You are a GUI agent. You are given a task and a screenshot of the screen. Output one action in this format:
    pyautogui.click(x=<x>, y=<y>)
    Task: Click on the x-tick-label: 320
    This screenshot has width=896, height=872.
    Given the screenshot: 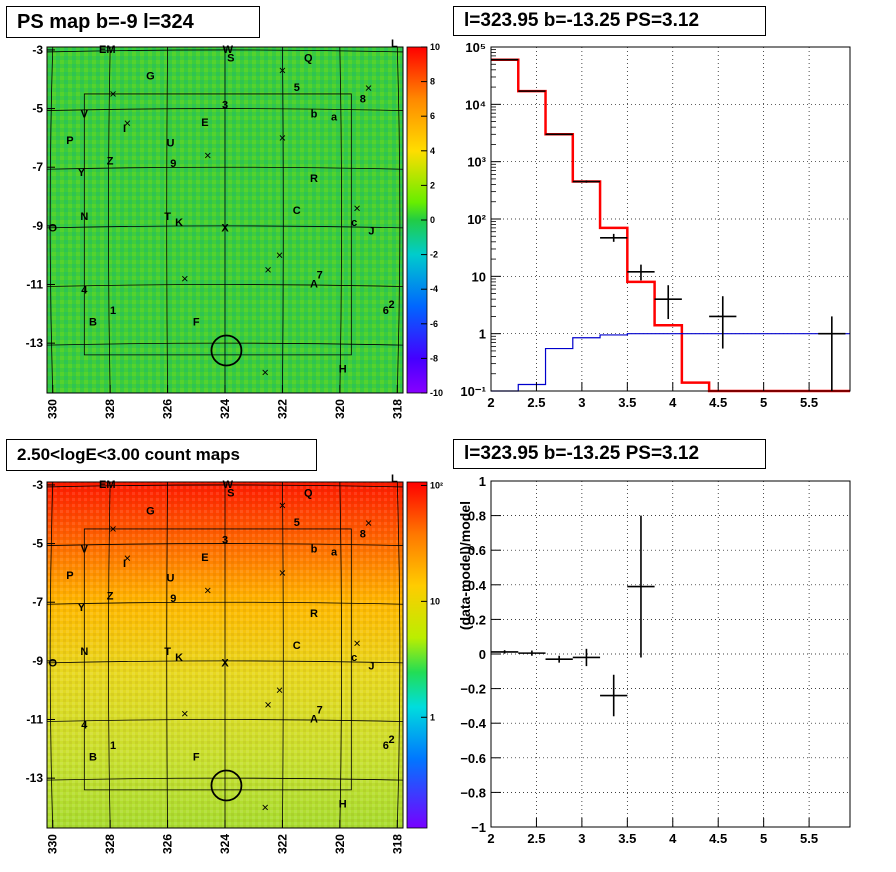 What is the action you would take?
    pyautogui.click(x=340, y=844)
    